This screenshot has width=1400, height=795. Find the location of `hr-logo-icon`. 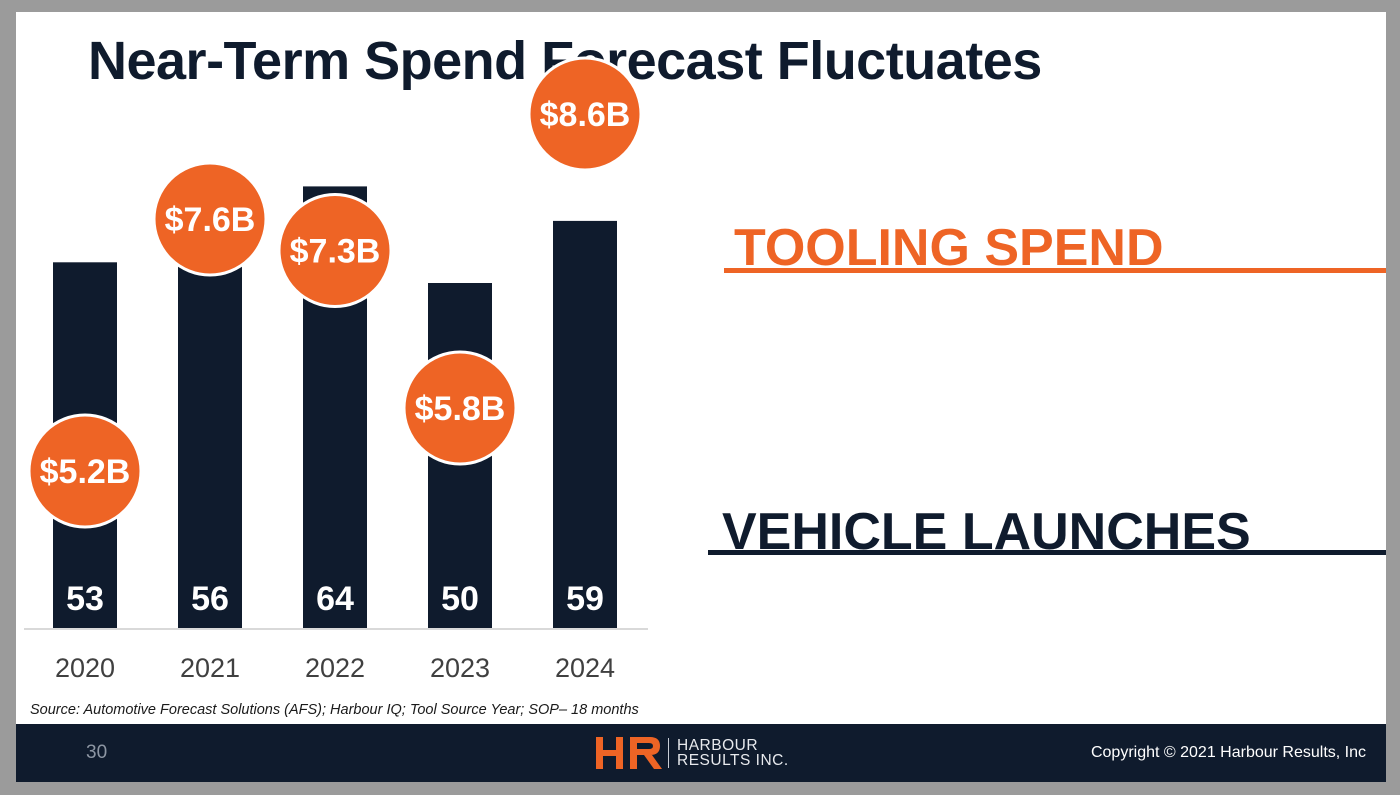

hr-logo-icon is located at coordinates (629, 753).